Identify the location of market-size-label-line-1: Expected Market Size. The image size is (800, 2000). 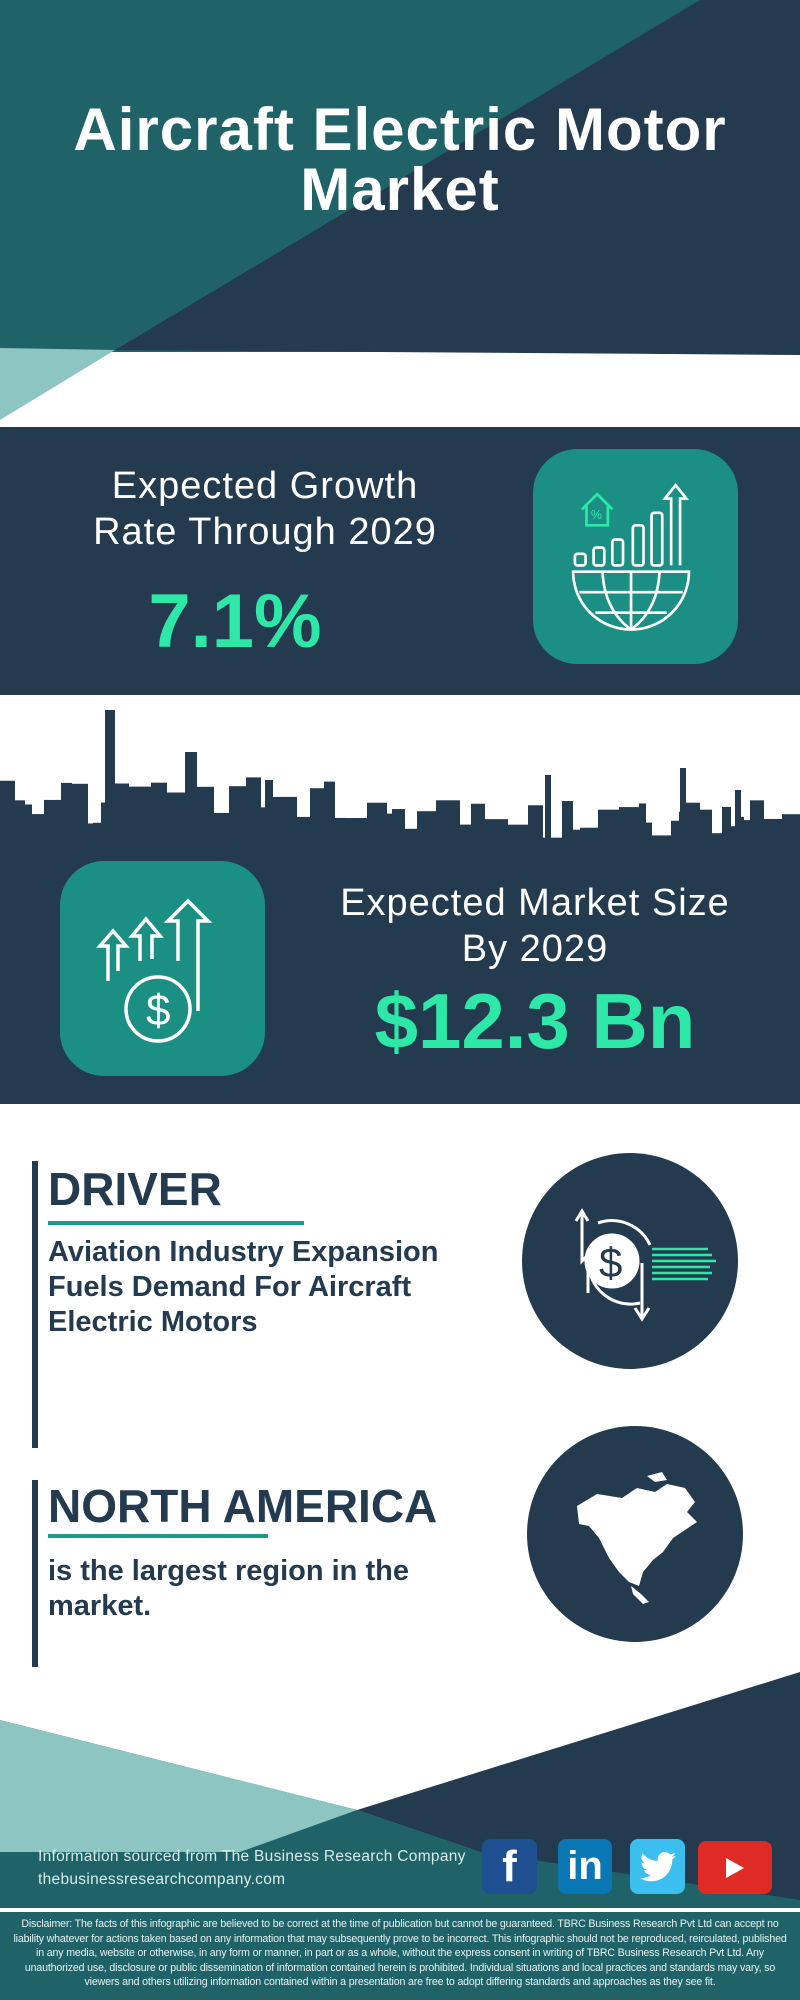
(535, 903).